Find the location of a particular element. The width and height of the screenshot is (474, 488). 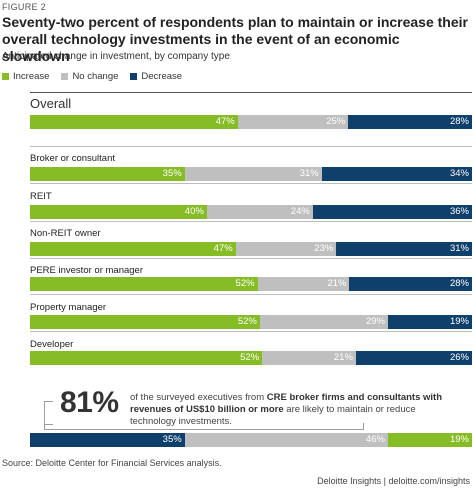

bar-reit: 40% 24% 36% is located at coordinates (251, 212).